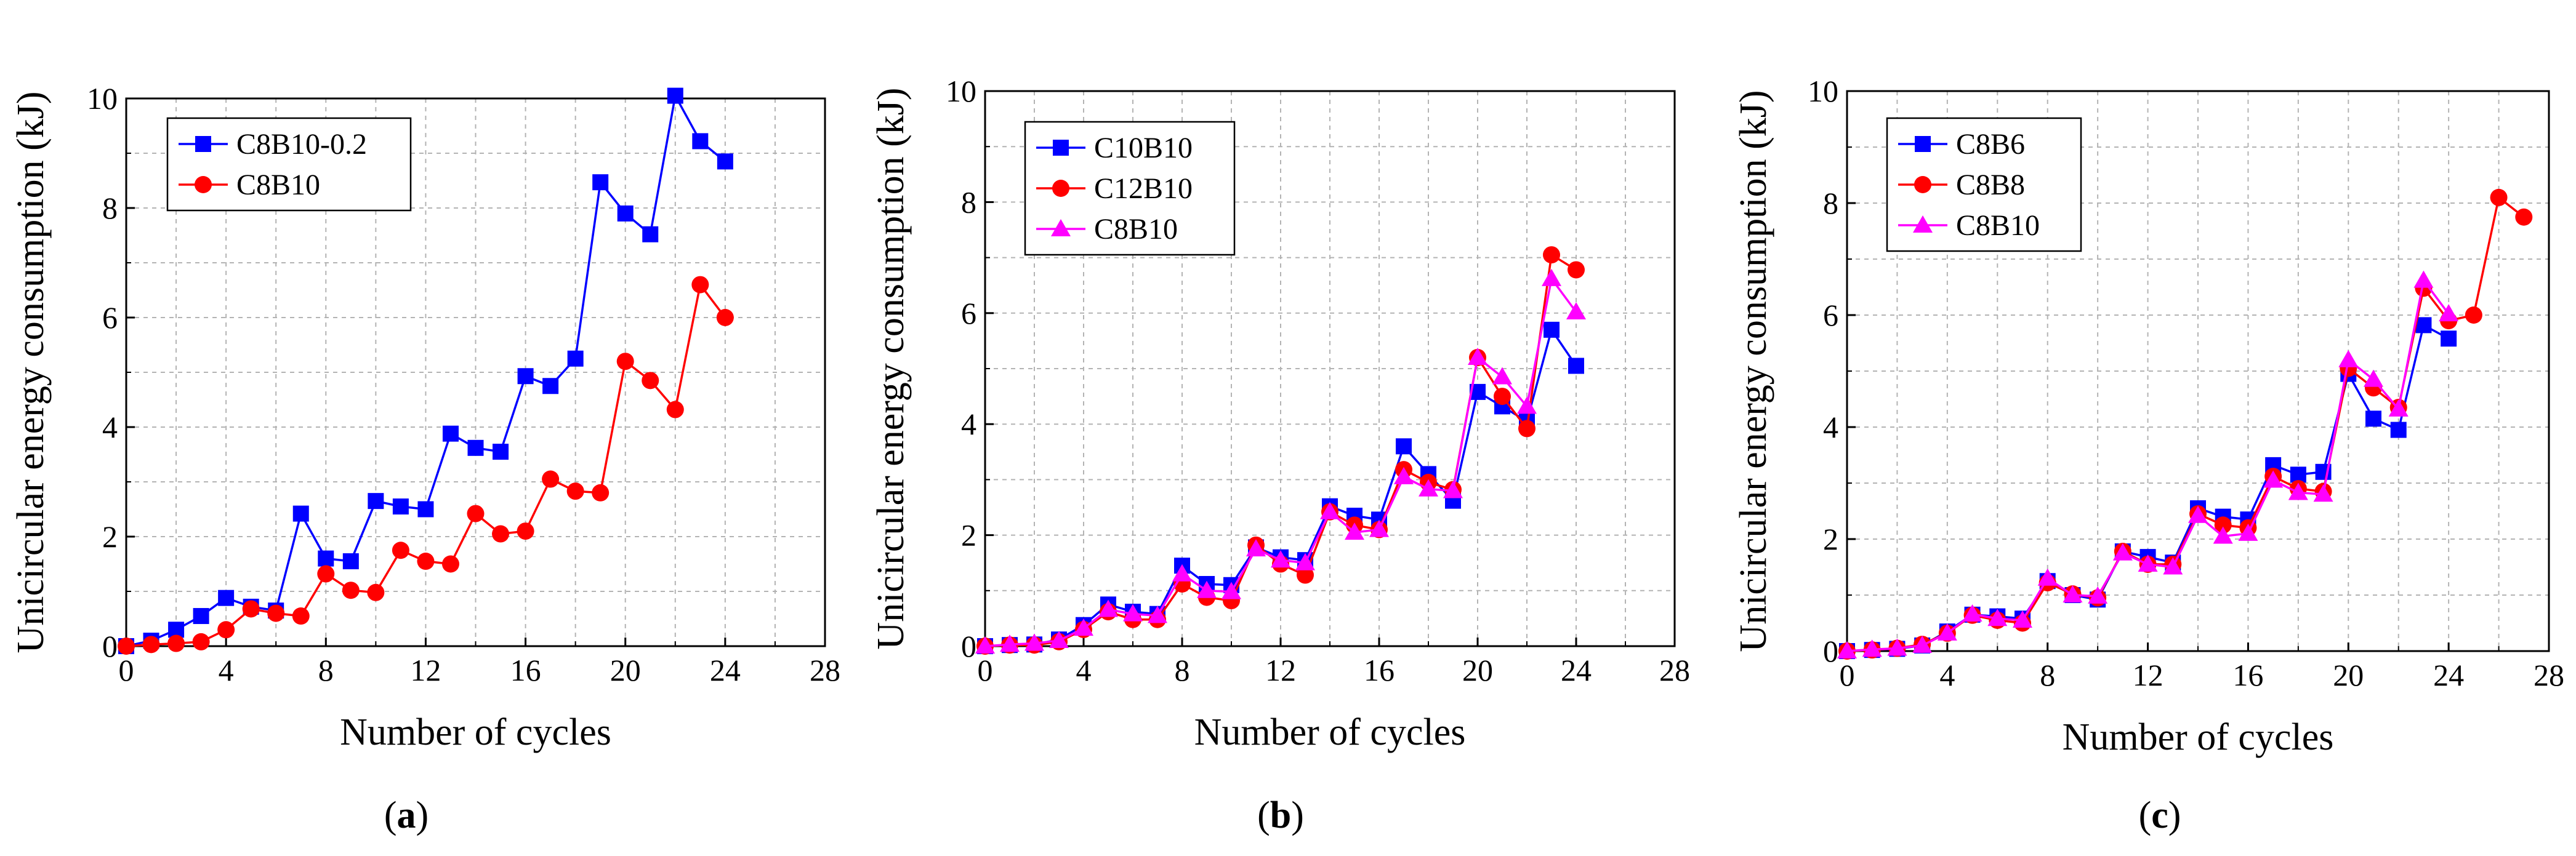 This screenshot has height=856, width=2576. Describe the element at coordinates (985, 670) in the screenshot. I see `x-tick-label: 0` at that location.